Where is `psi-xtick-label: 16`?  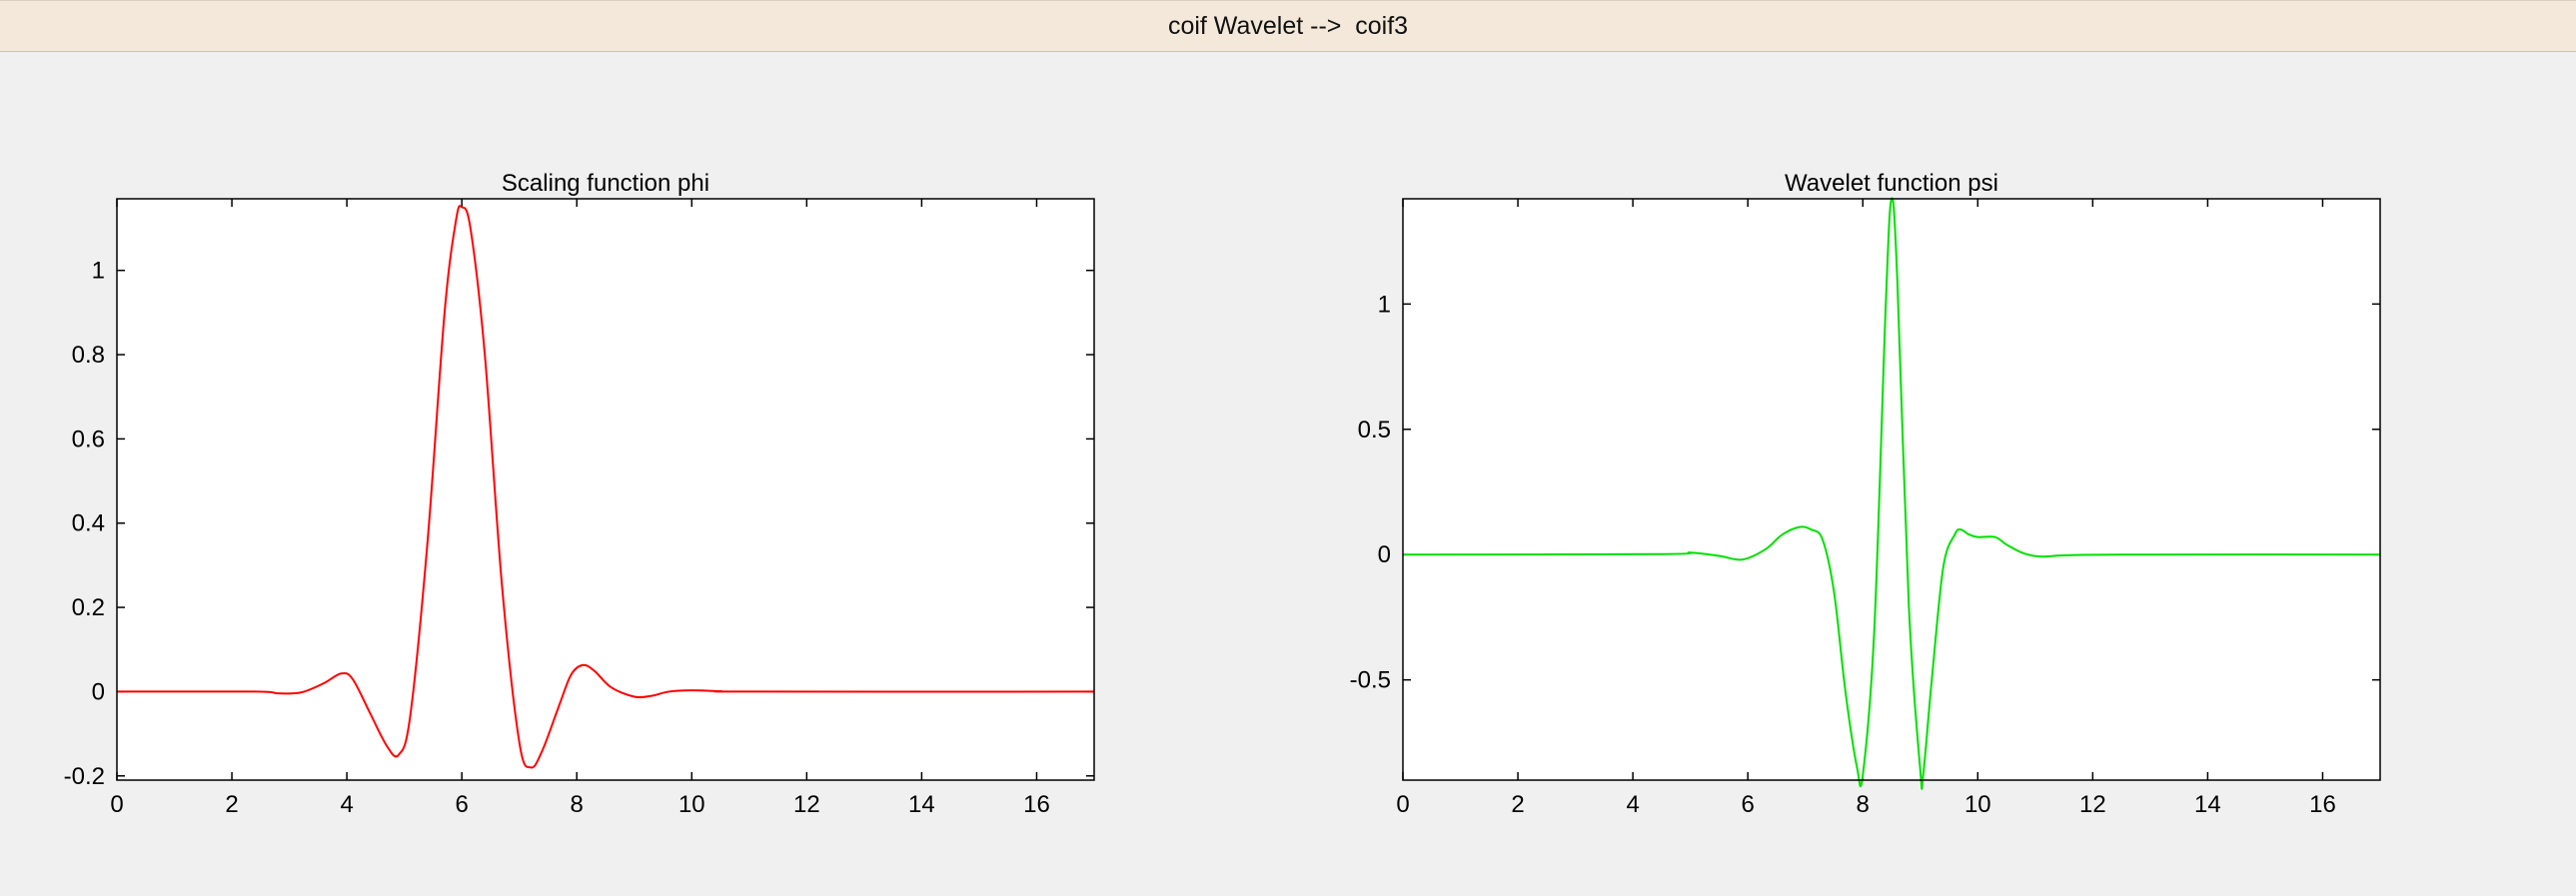
psi-xtick-label: 16 is located at coordinates (2322, 804).